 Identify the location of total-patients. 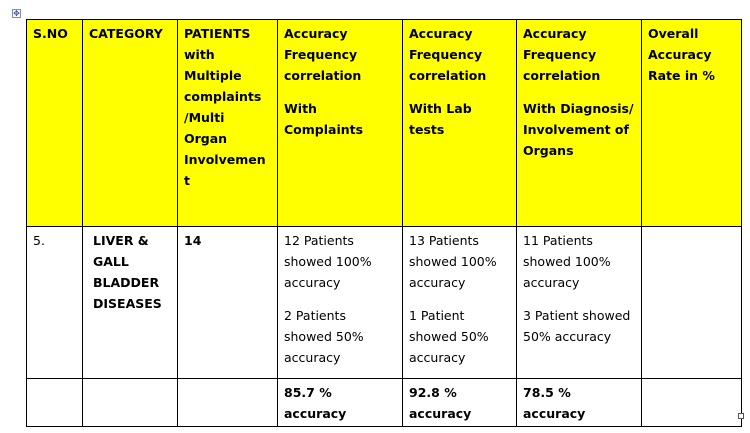
(227, 402).